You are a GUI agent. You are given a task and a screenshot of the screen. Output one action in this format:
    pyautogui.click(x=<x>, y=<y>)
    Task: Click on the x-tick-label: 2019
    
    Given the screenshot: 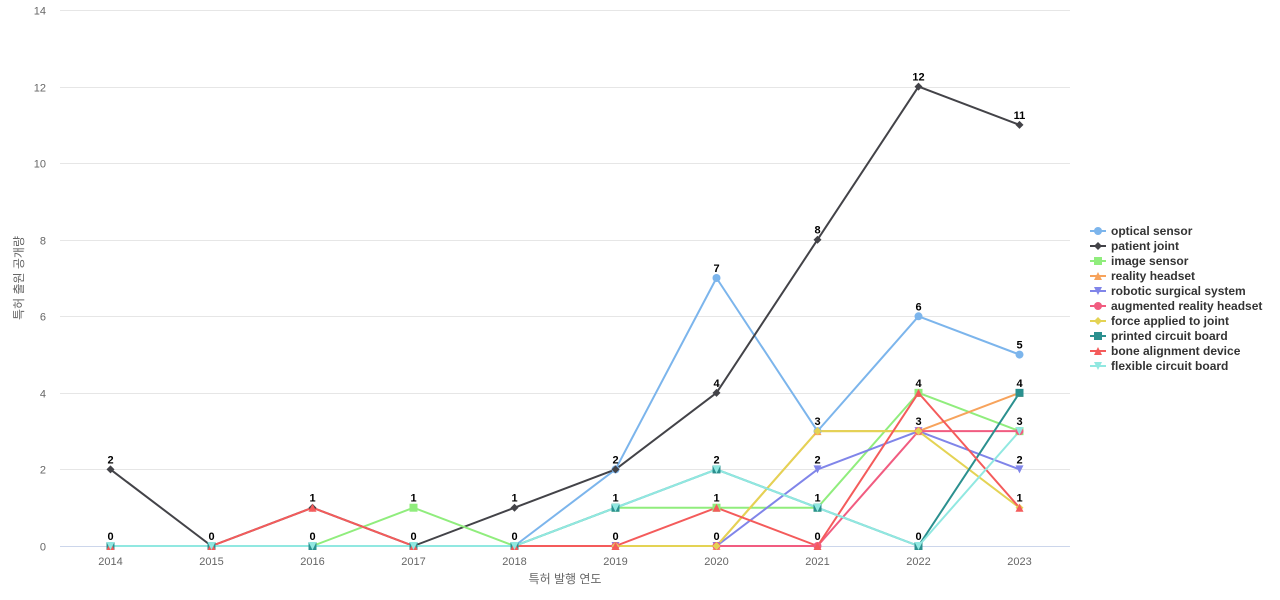 What is the action you would take?
    pyautogui.click(x=615, y=562)
    